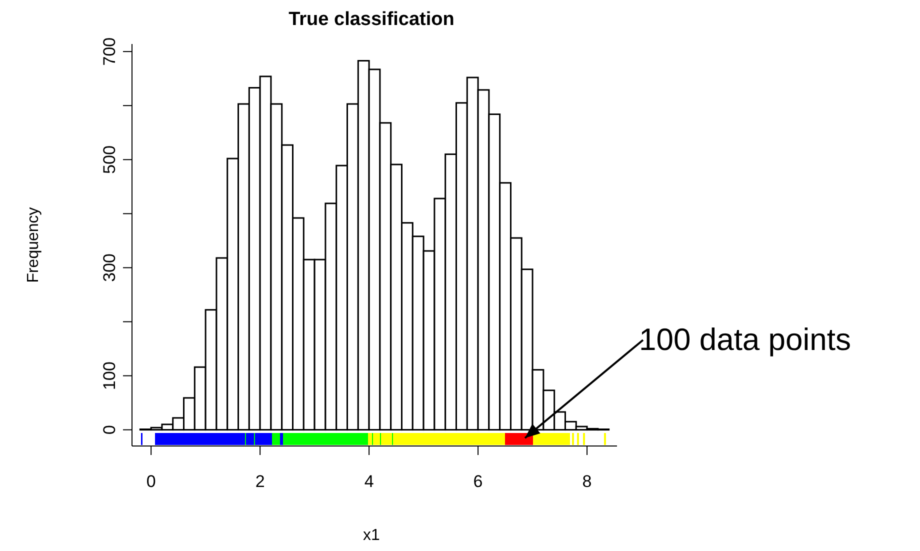 This screenshot has width=920, height=551. I want to click on y-tick-label: 100, so click(109, 376).